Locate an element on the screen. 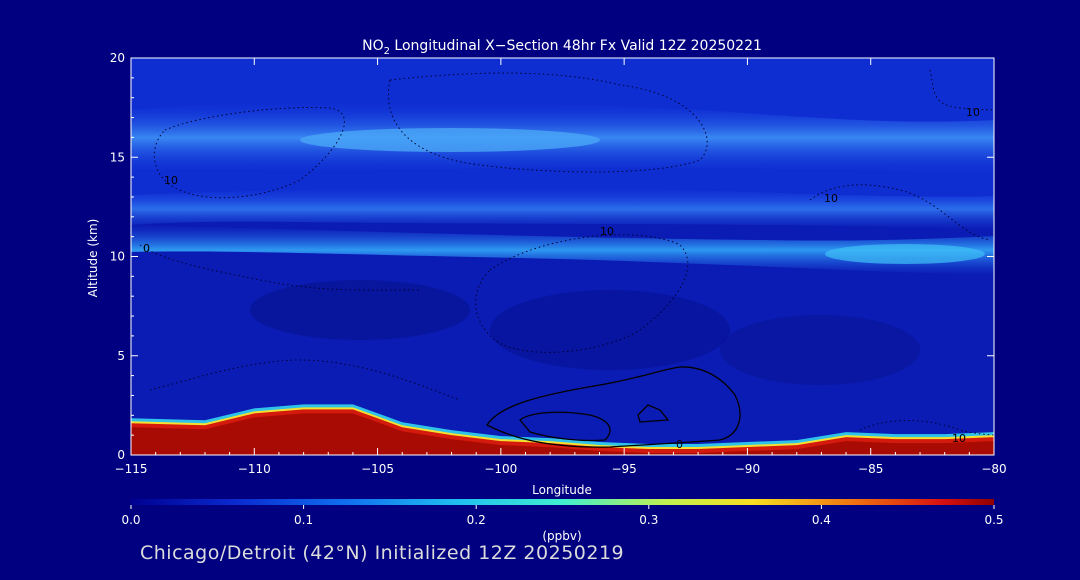 The height and width of the screenshot is (580, 1080). surface-core-layer is located at coordinates (562, 434).